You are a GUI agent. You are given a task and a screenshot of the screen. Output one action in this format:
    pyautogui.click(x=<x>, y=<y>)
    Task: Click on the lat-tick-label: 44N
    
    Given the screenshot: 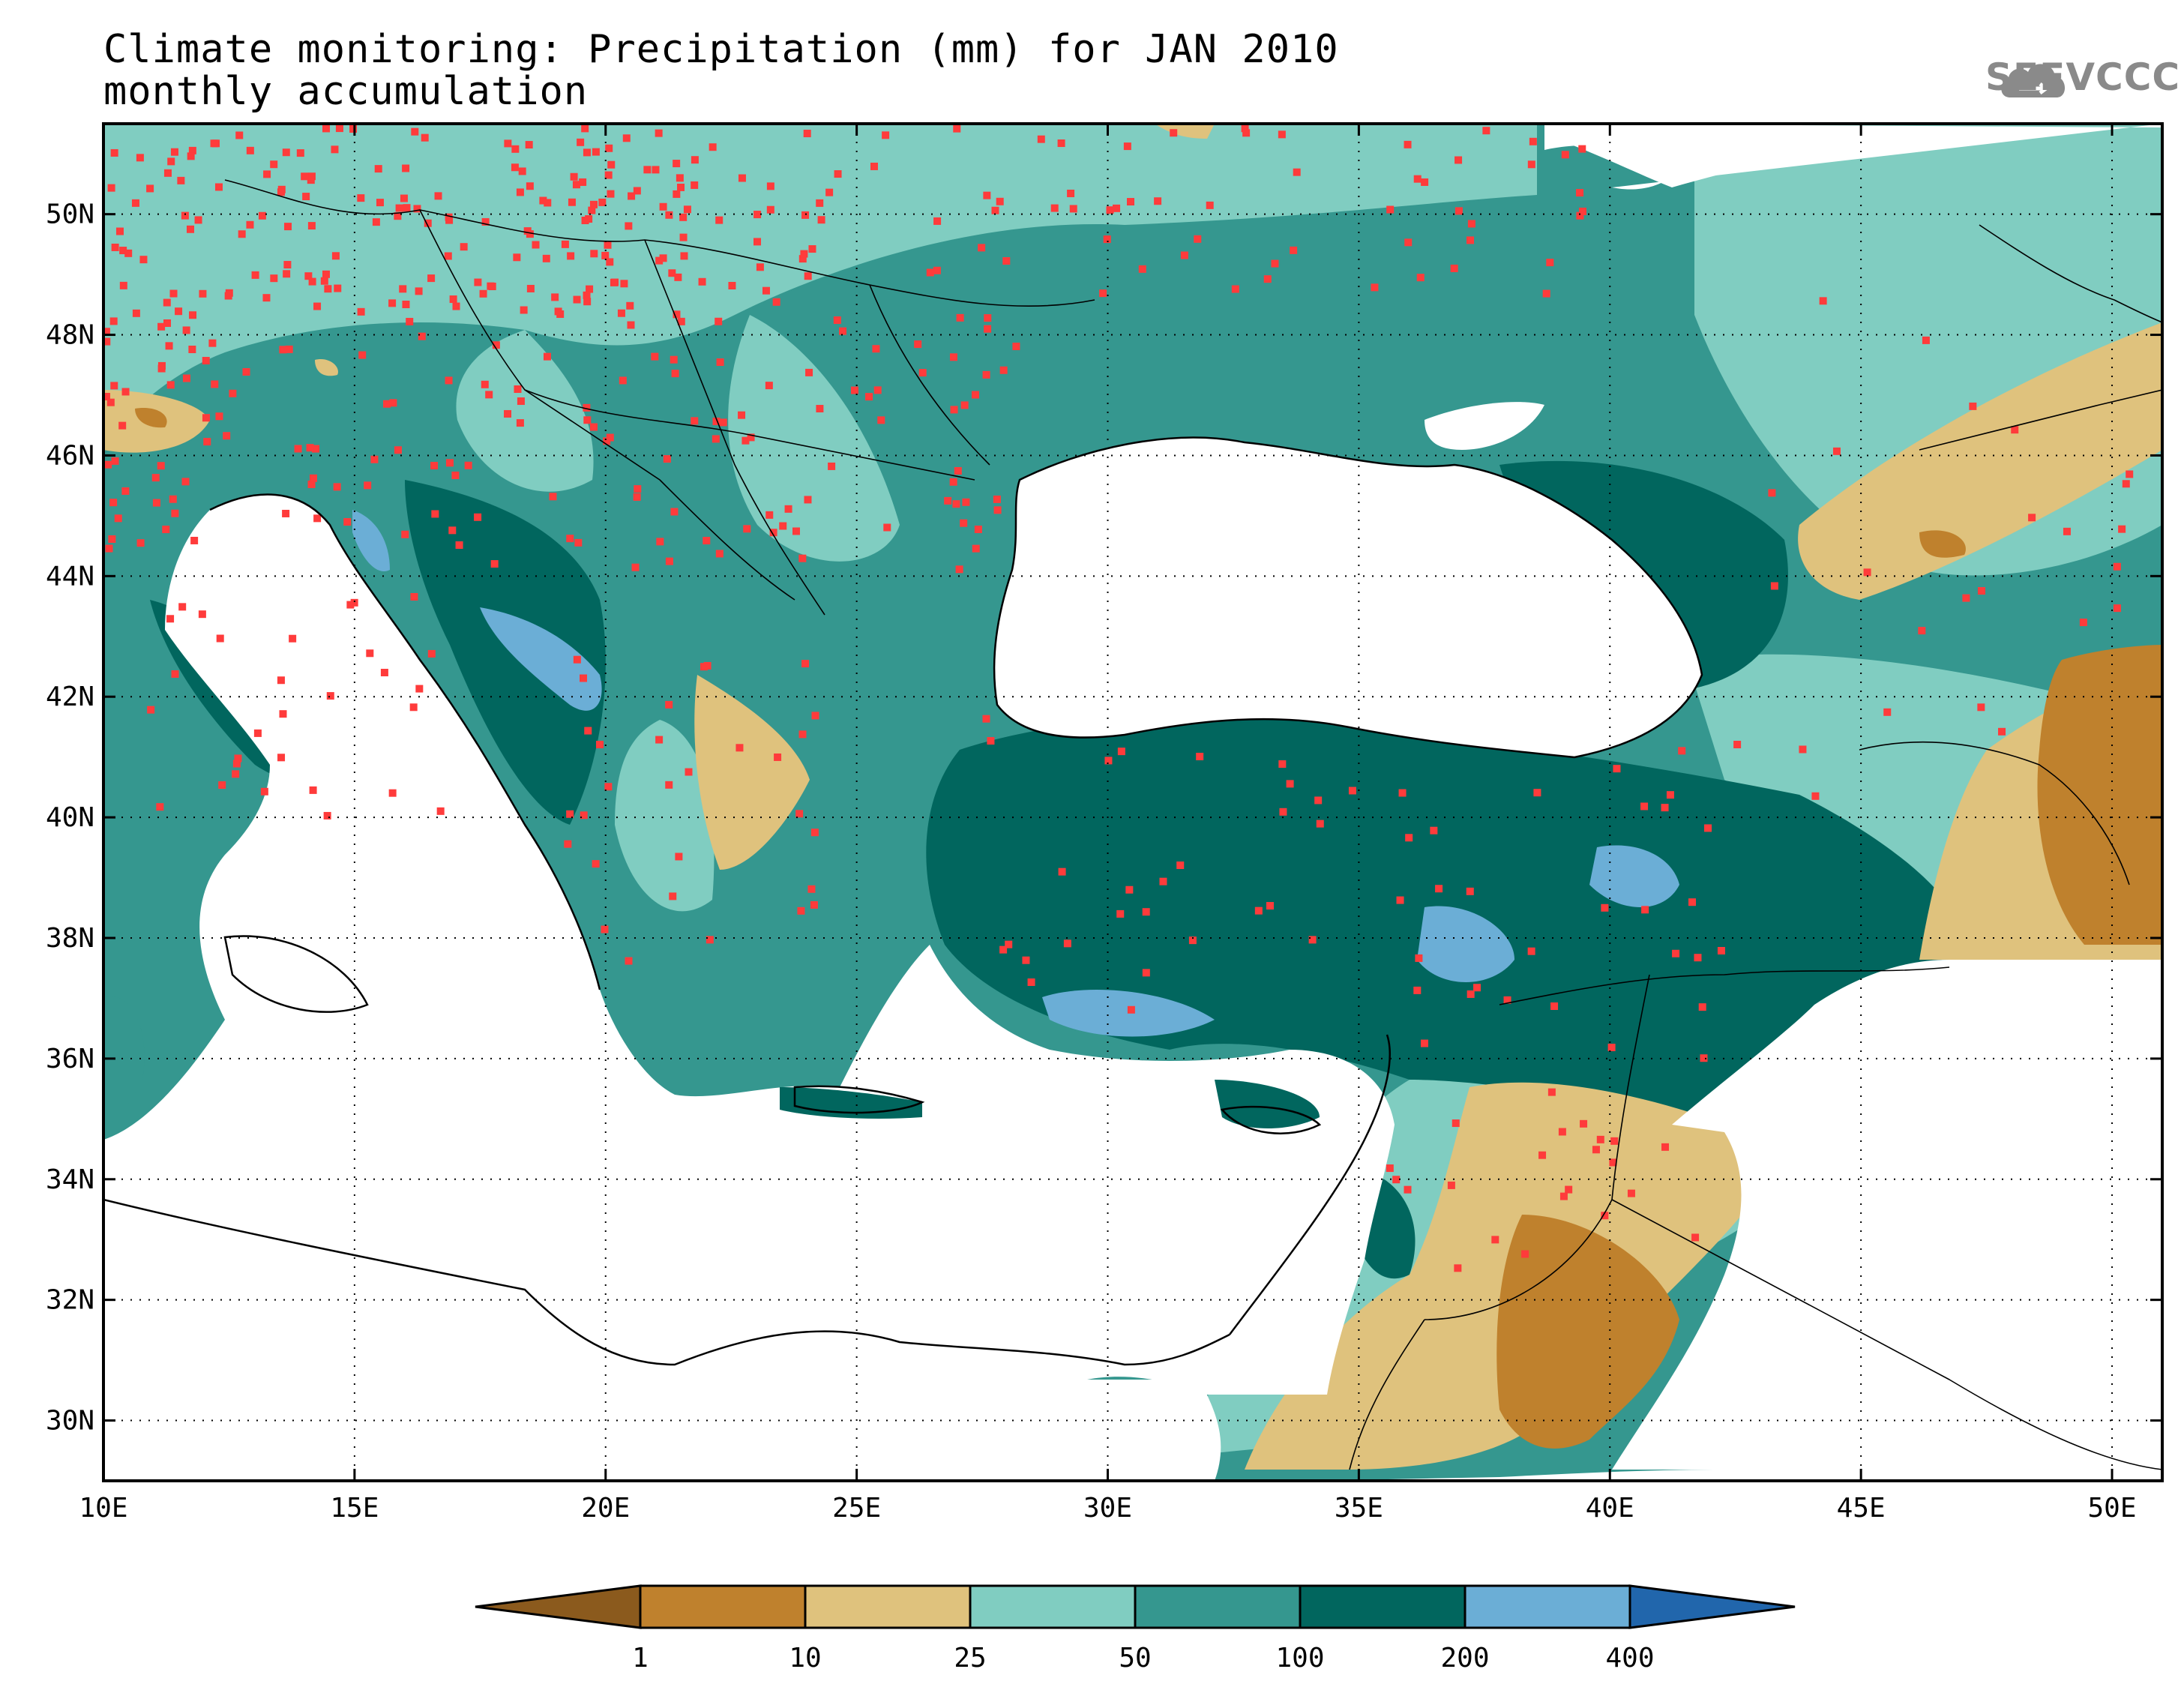 What is the action you would take?
    pyautogui.click(x=70, y=576)
    